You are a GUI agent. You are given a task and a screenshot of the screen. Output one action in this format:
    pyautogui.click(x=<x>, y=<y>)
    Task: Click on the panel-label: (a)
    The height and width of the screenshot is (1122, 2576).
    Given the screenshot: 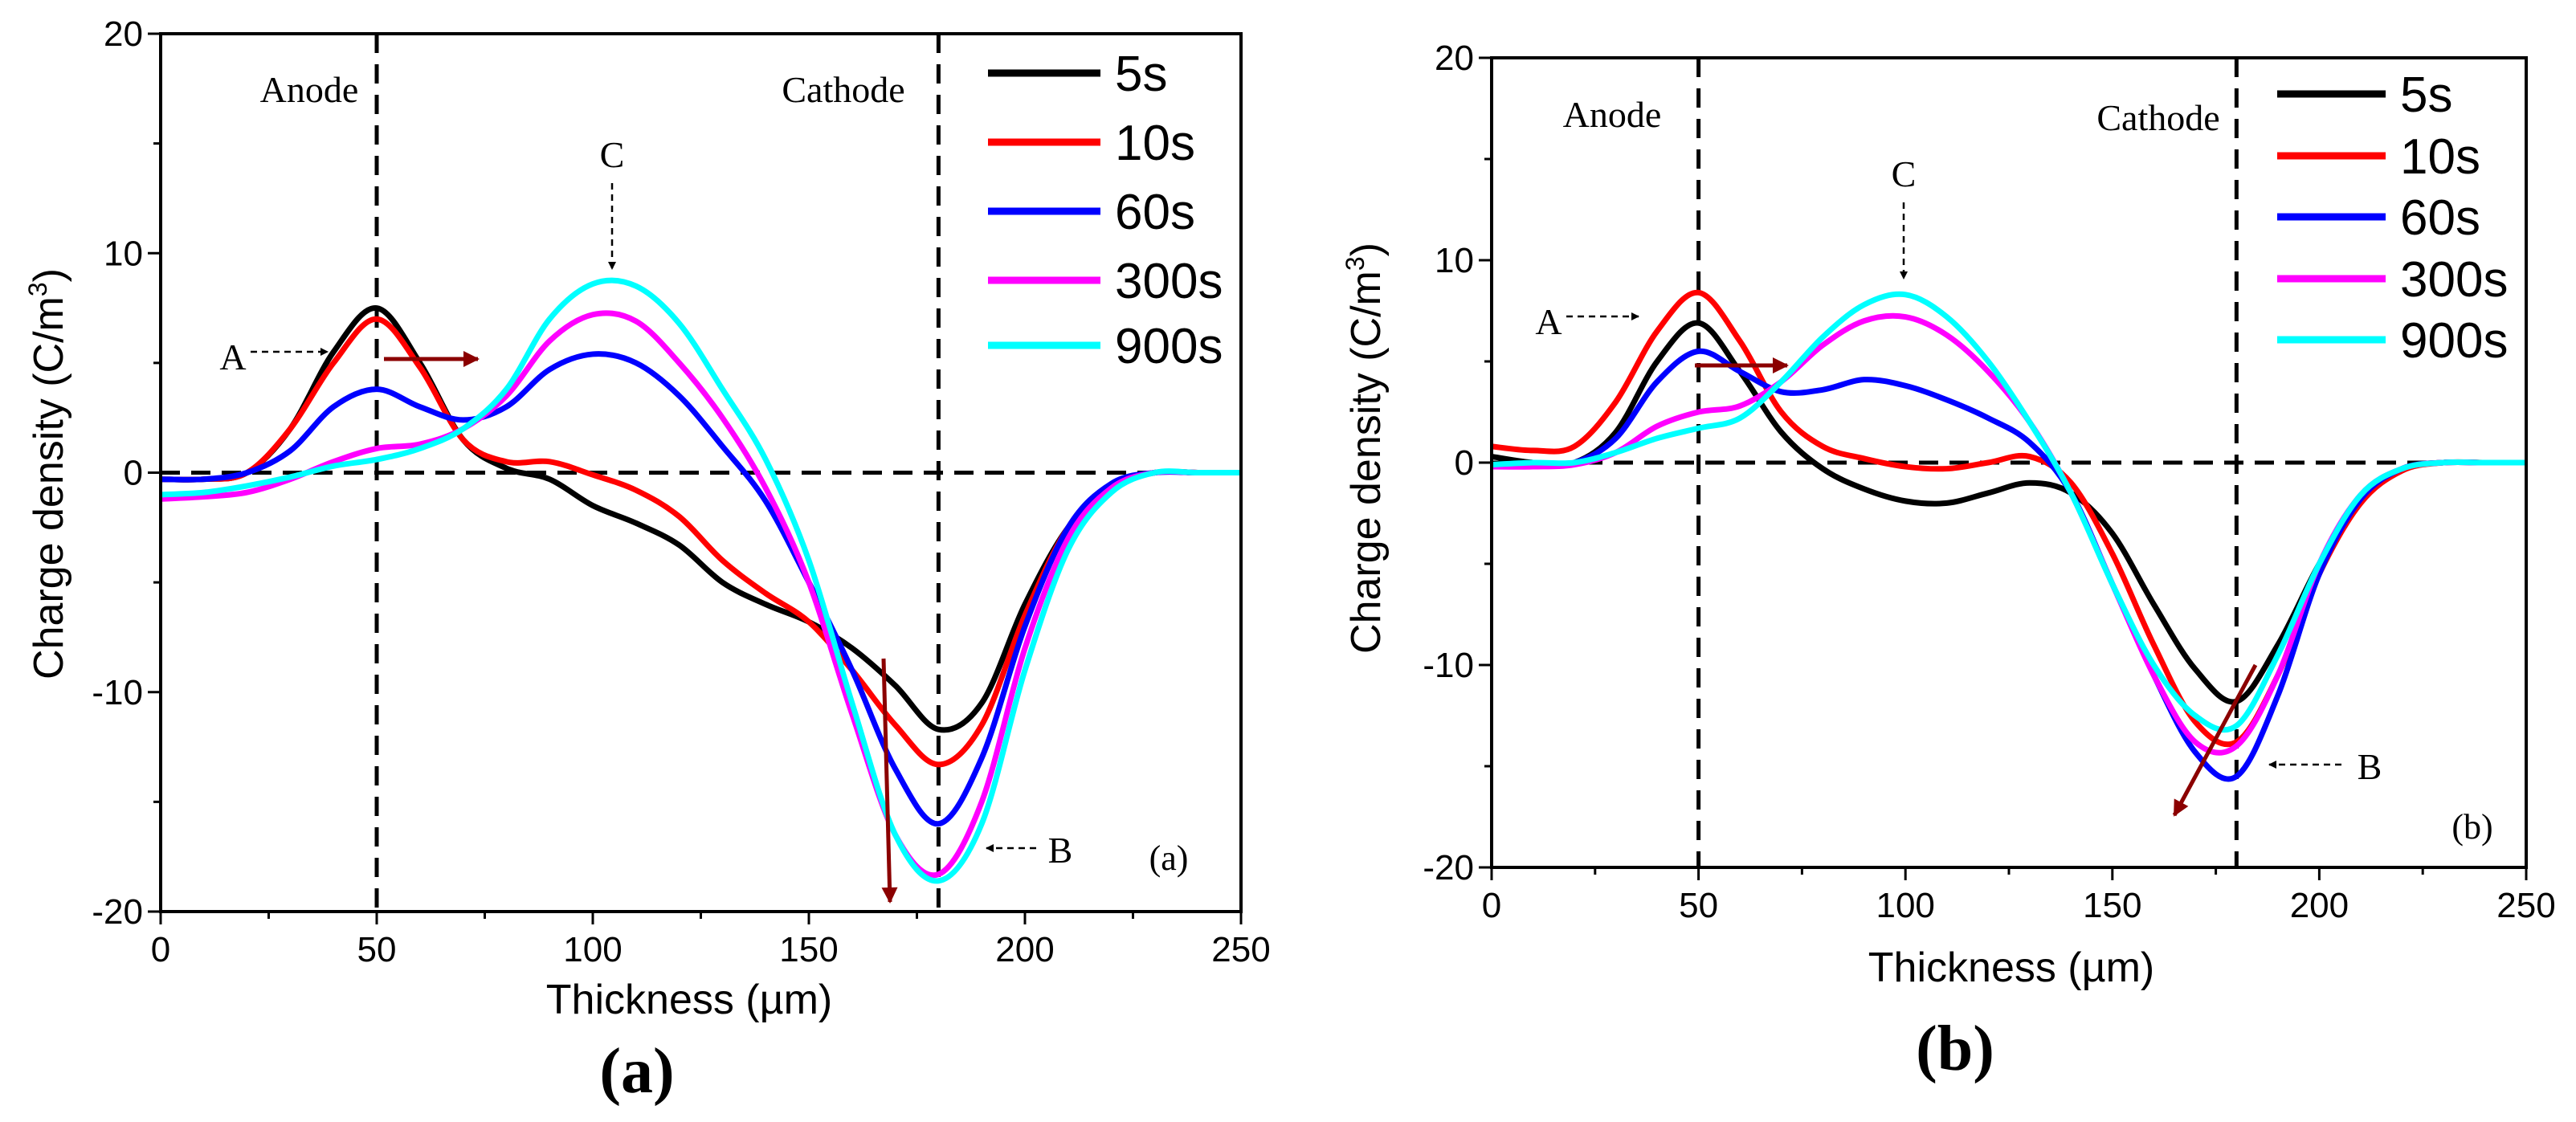 What is the action you would take?
    pyautogui.click(x=1169, y=858)
    